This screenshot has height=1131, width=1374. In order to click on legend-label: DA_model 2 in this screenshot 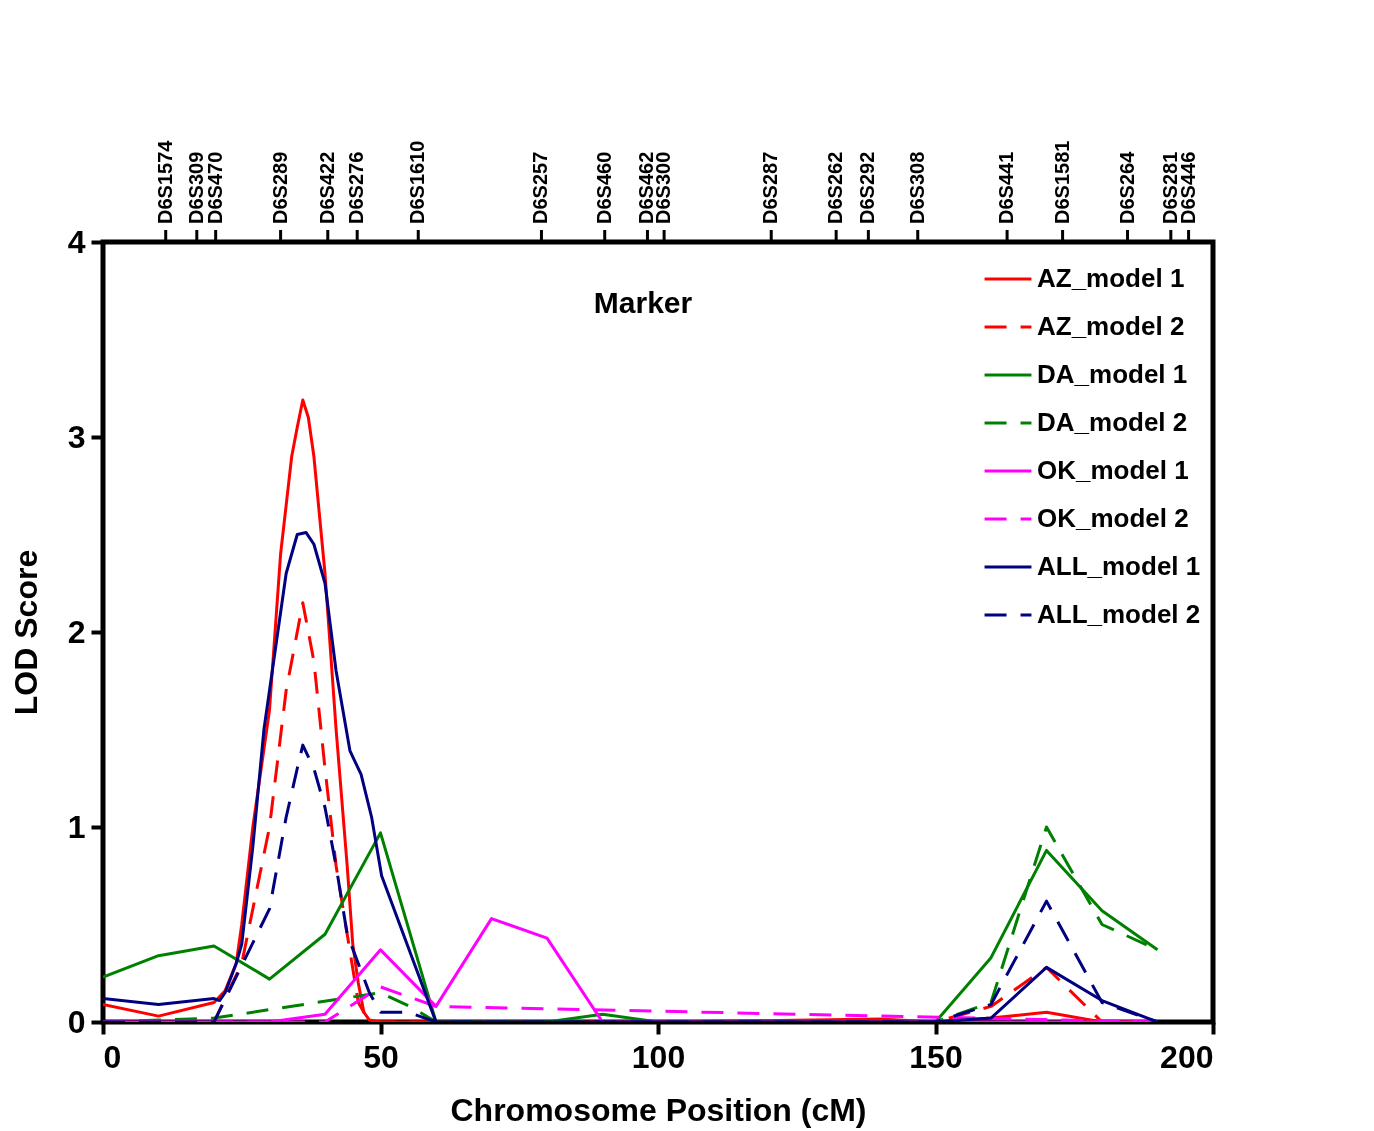, I will do `click(1112, 422)`.